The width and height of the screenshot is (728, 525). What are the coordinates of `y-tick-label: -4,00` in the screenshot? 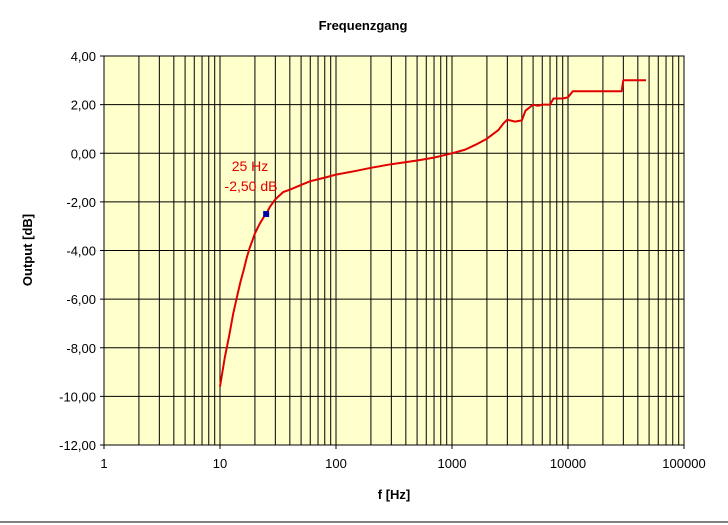 It's located at (81, 251).